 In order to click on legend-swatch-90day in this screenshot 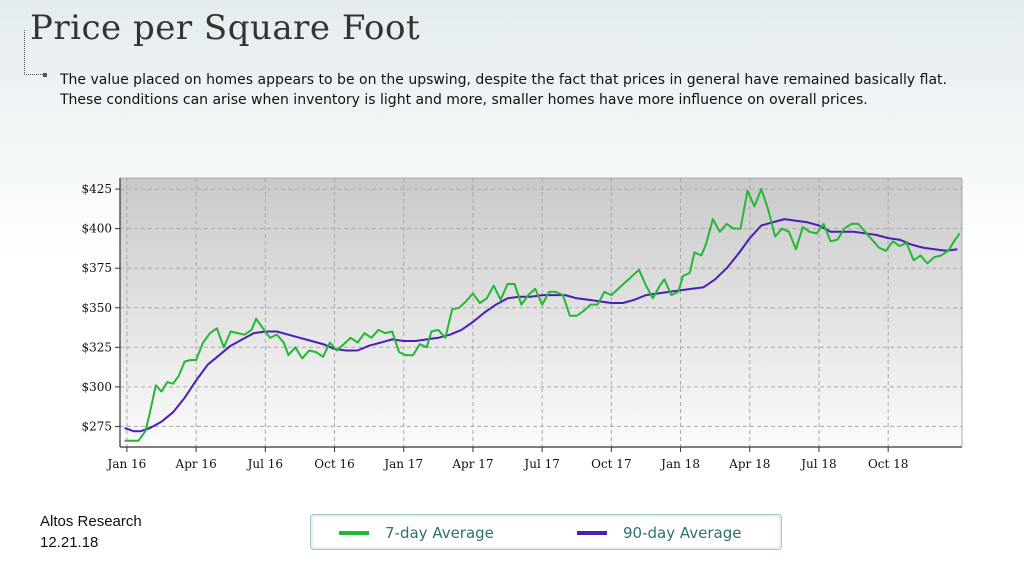, I will do `click(592, 533)`.